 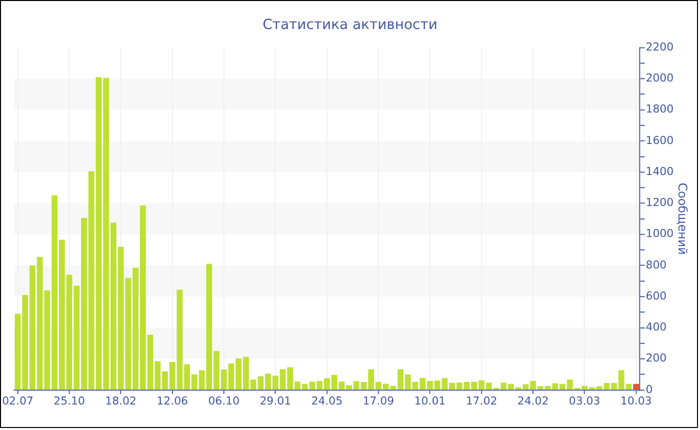 What do you see at coordinates (660, 203) in the screenshot?
I see `y-tick-label: 1200` at bounding box center [660, 203].